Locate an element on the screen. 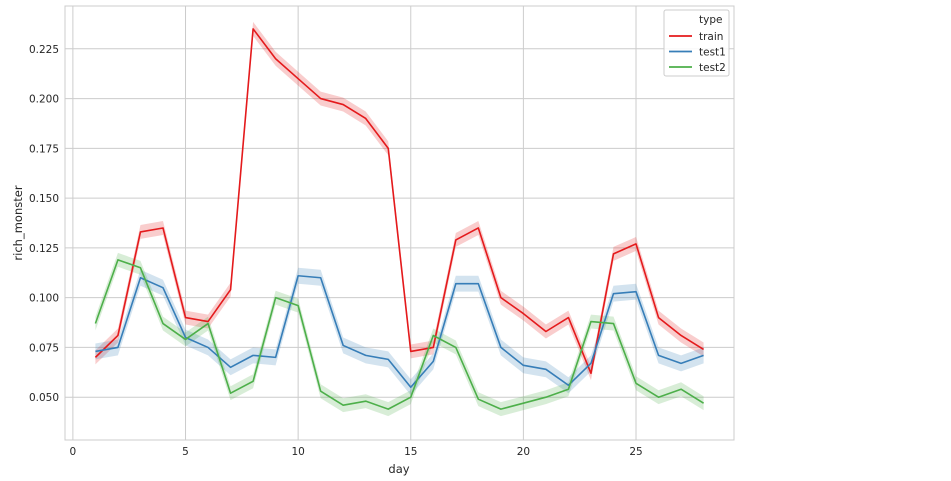  y-axis-label: rich_monster is located at coordinates (18, 222).